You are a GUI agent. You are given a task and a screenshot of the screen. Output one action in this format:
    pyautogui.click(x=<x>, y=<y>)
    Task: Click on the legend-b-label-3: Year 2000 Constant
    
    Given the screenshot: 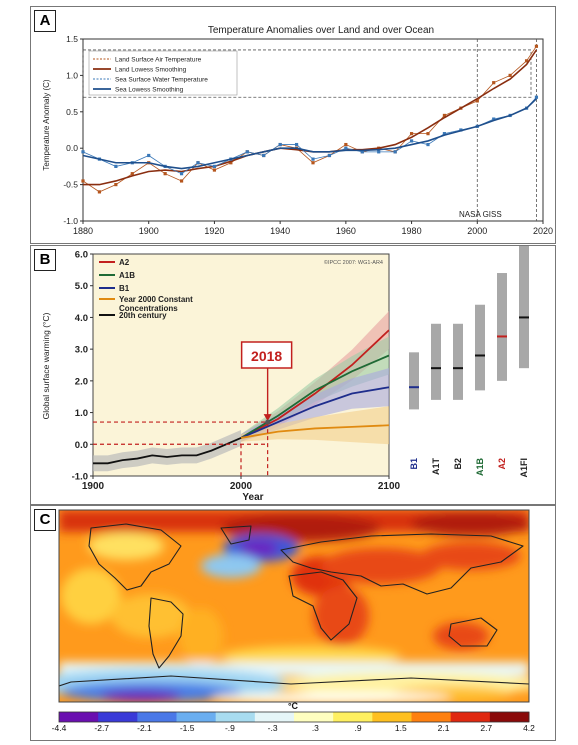 What is the action you would take?
    pyautogui.click(x=156, y=299)
    